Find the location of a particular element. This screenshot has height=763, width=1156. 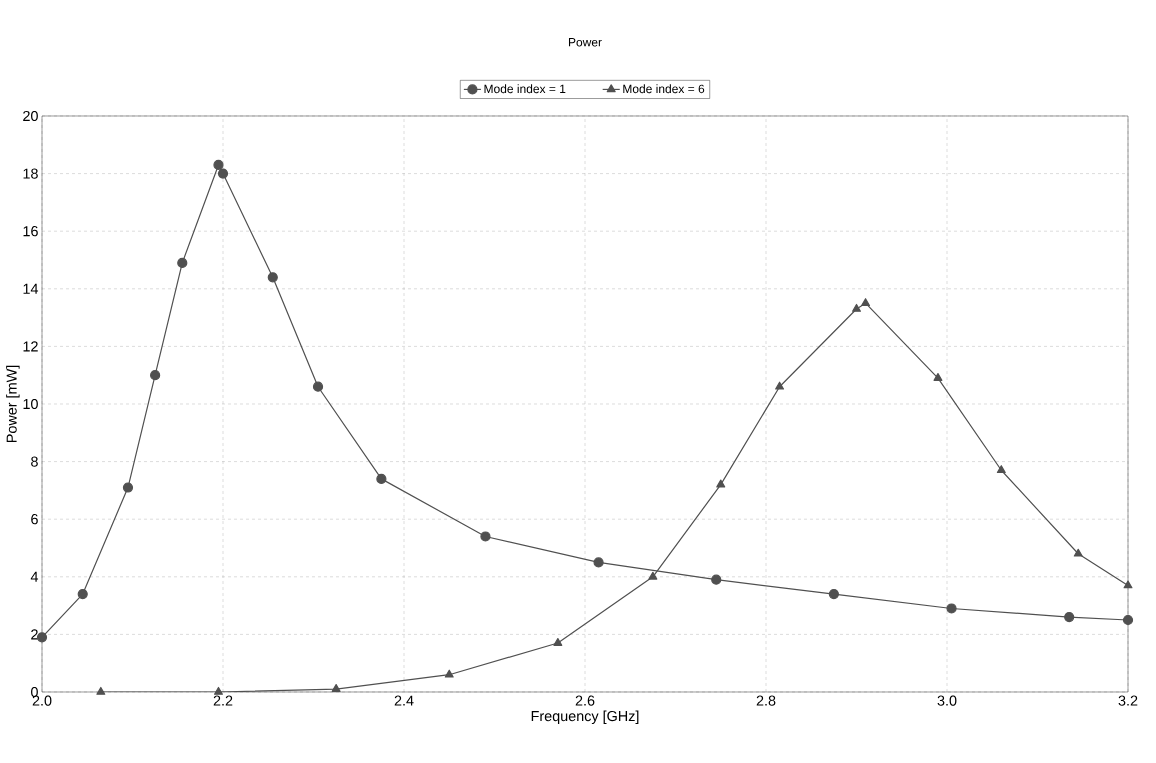

y-tick-label: 20 is located at coordinates (30, 116).